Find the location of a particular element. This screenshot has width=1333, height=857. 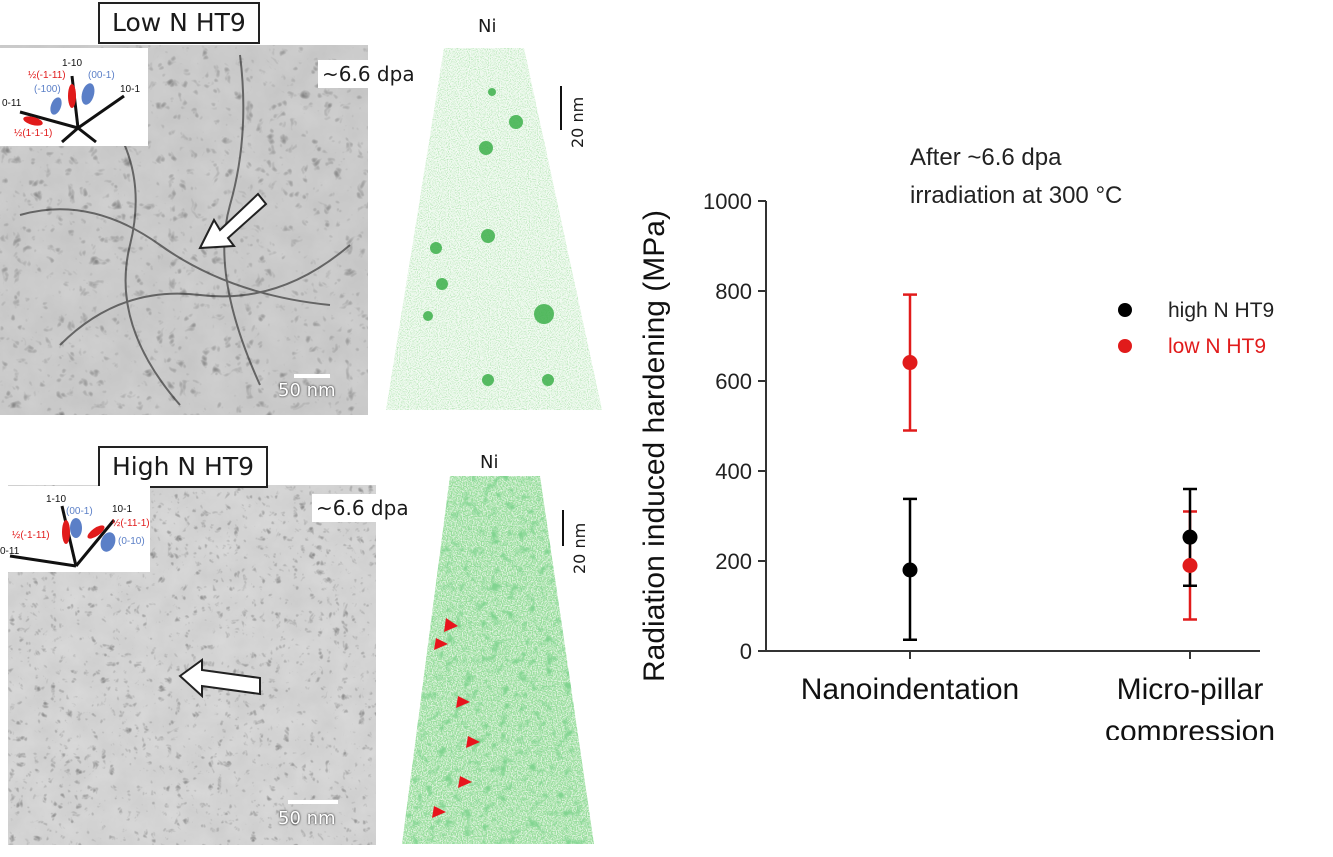

y-tick-label: 1000 is located at coordinates (727, 201).